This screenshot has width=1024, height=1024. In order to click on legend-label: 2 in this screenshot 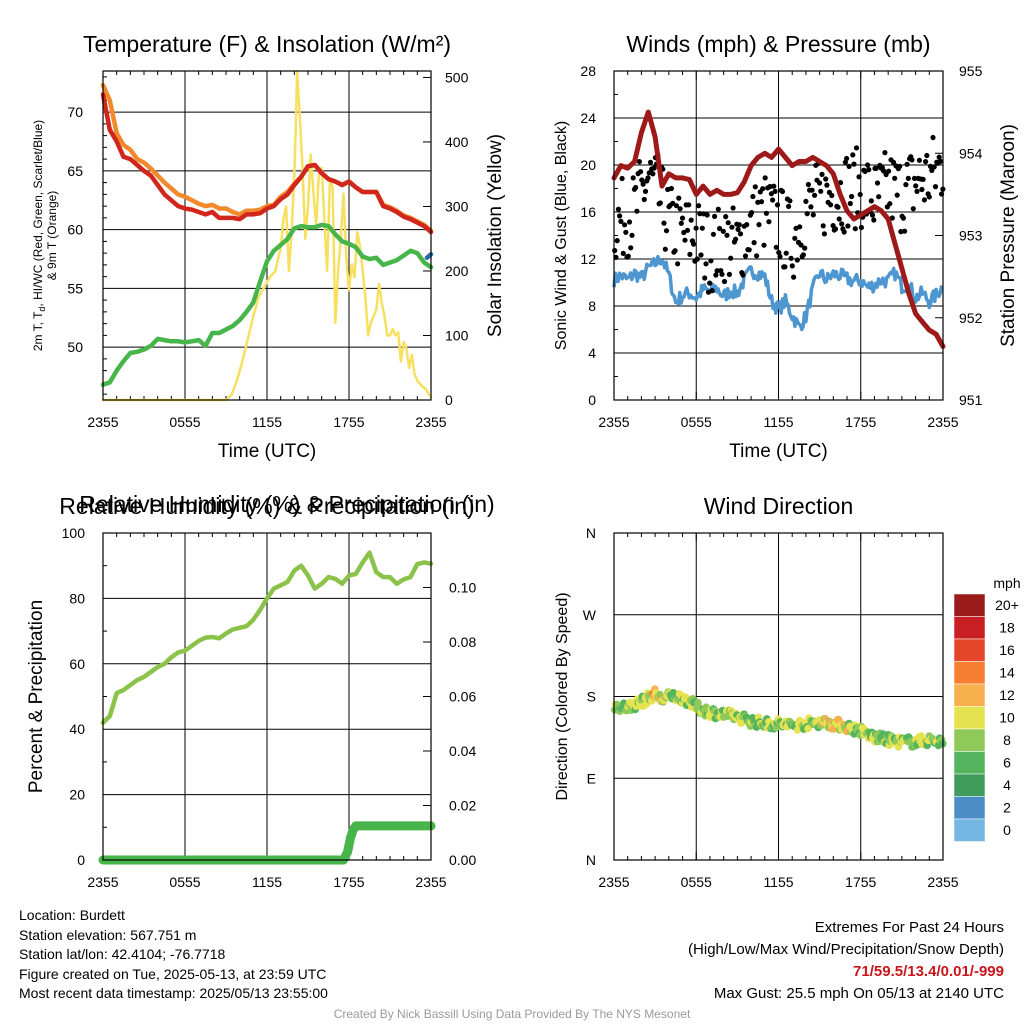, I will do `click(1007, 808)`.